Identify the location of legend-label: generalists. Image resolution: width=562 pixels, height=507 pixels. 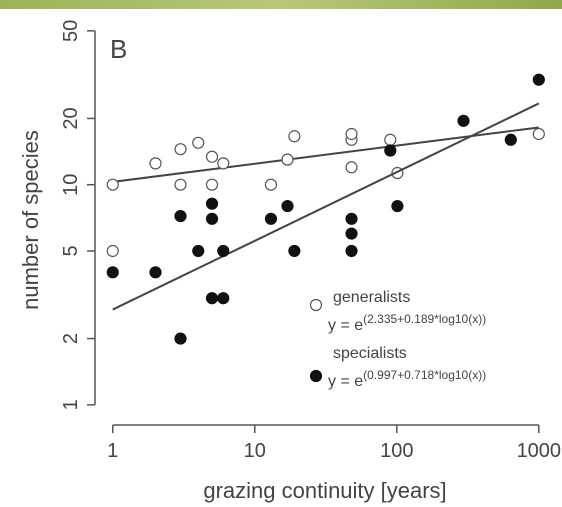
(371, 297).